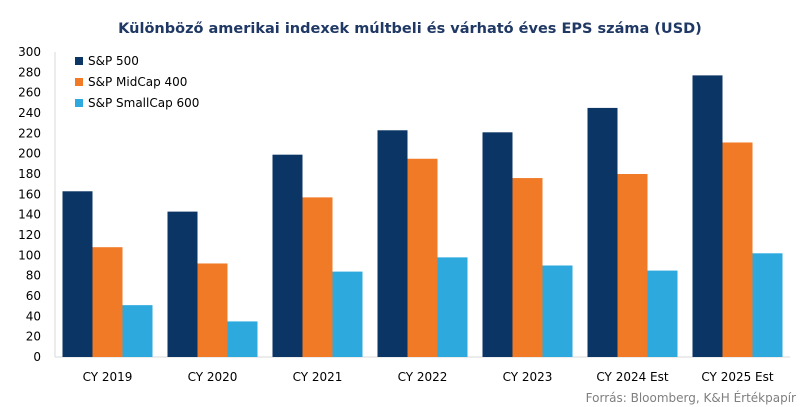 The width and height of the screenshot is (806, 407). I want to click on legend-label: S&P 500, so click(113, 61).